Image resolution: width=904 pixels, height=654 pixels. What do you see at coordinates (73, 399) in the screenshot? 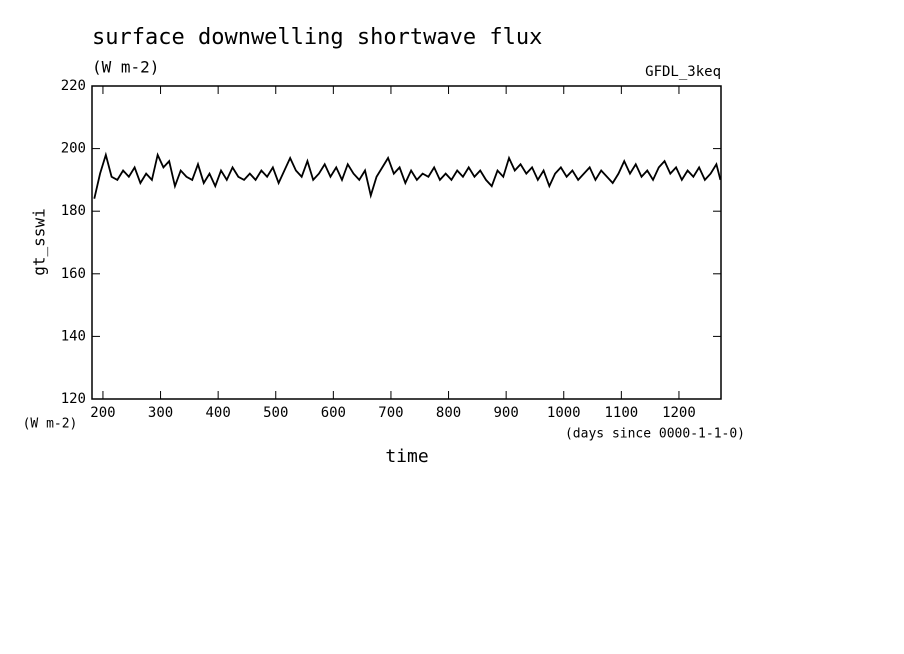
I see `y-tick-label: 120` at bounding box center [73, 399].